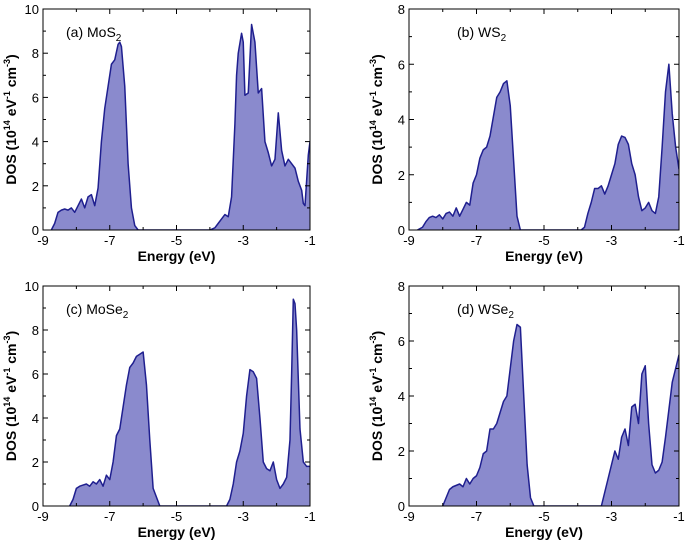 The height and width of the screenshot is (541, 692). Describe the element at coordinates (97, 311) in the screenshot. I see `panel-label-c: (c) MoSe2` at that location.